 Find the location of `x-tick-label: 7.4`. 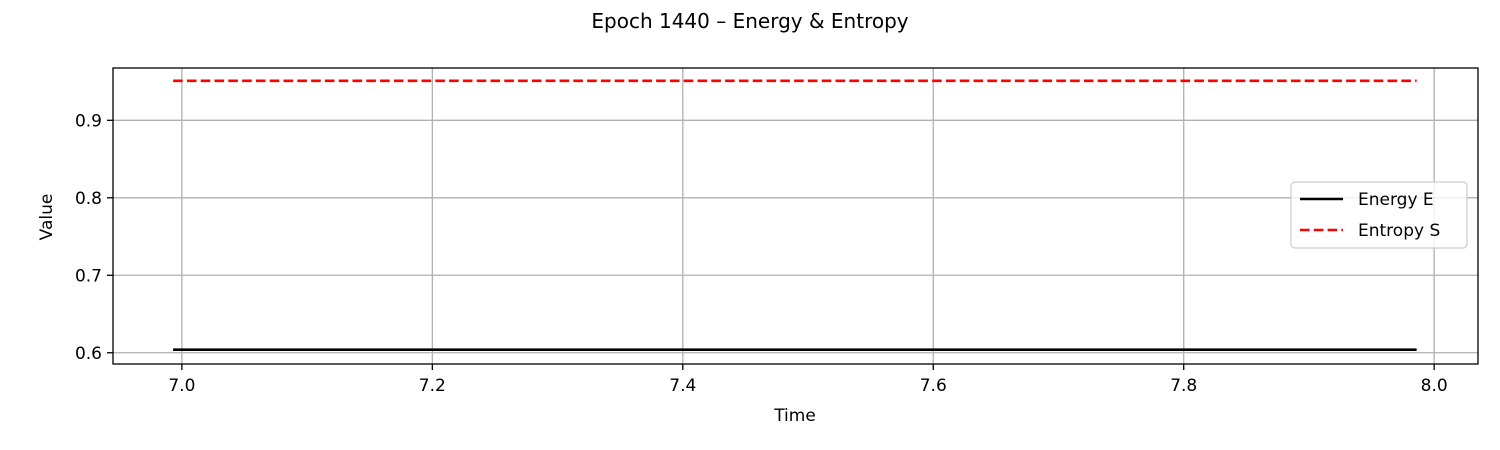

x-tick-label: 7.4 is located at coordinates (682, 386).